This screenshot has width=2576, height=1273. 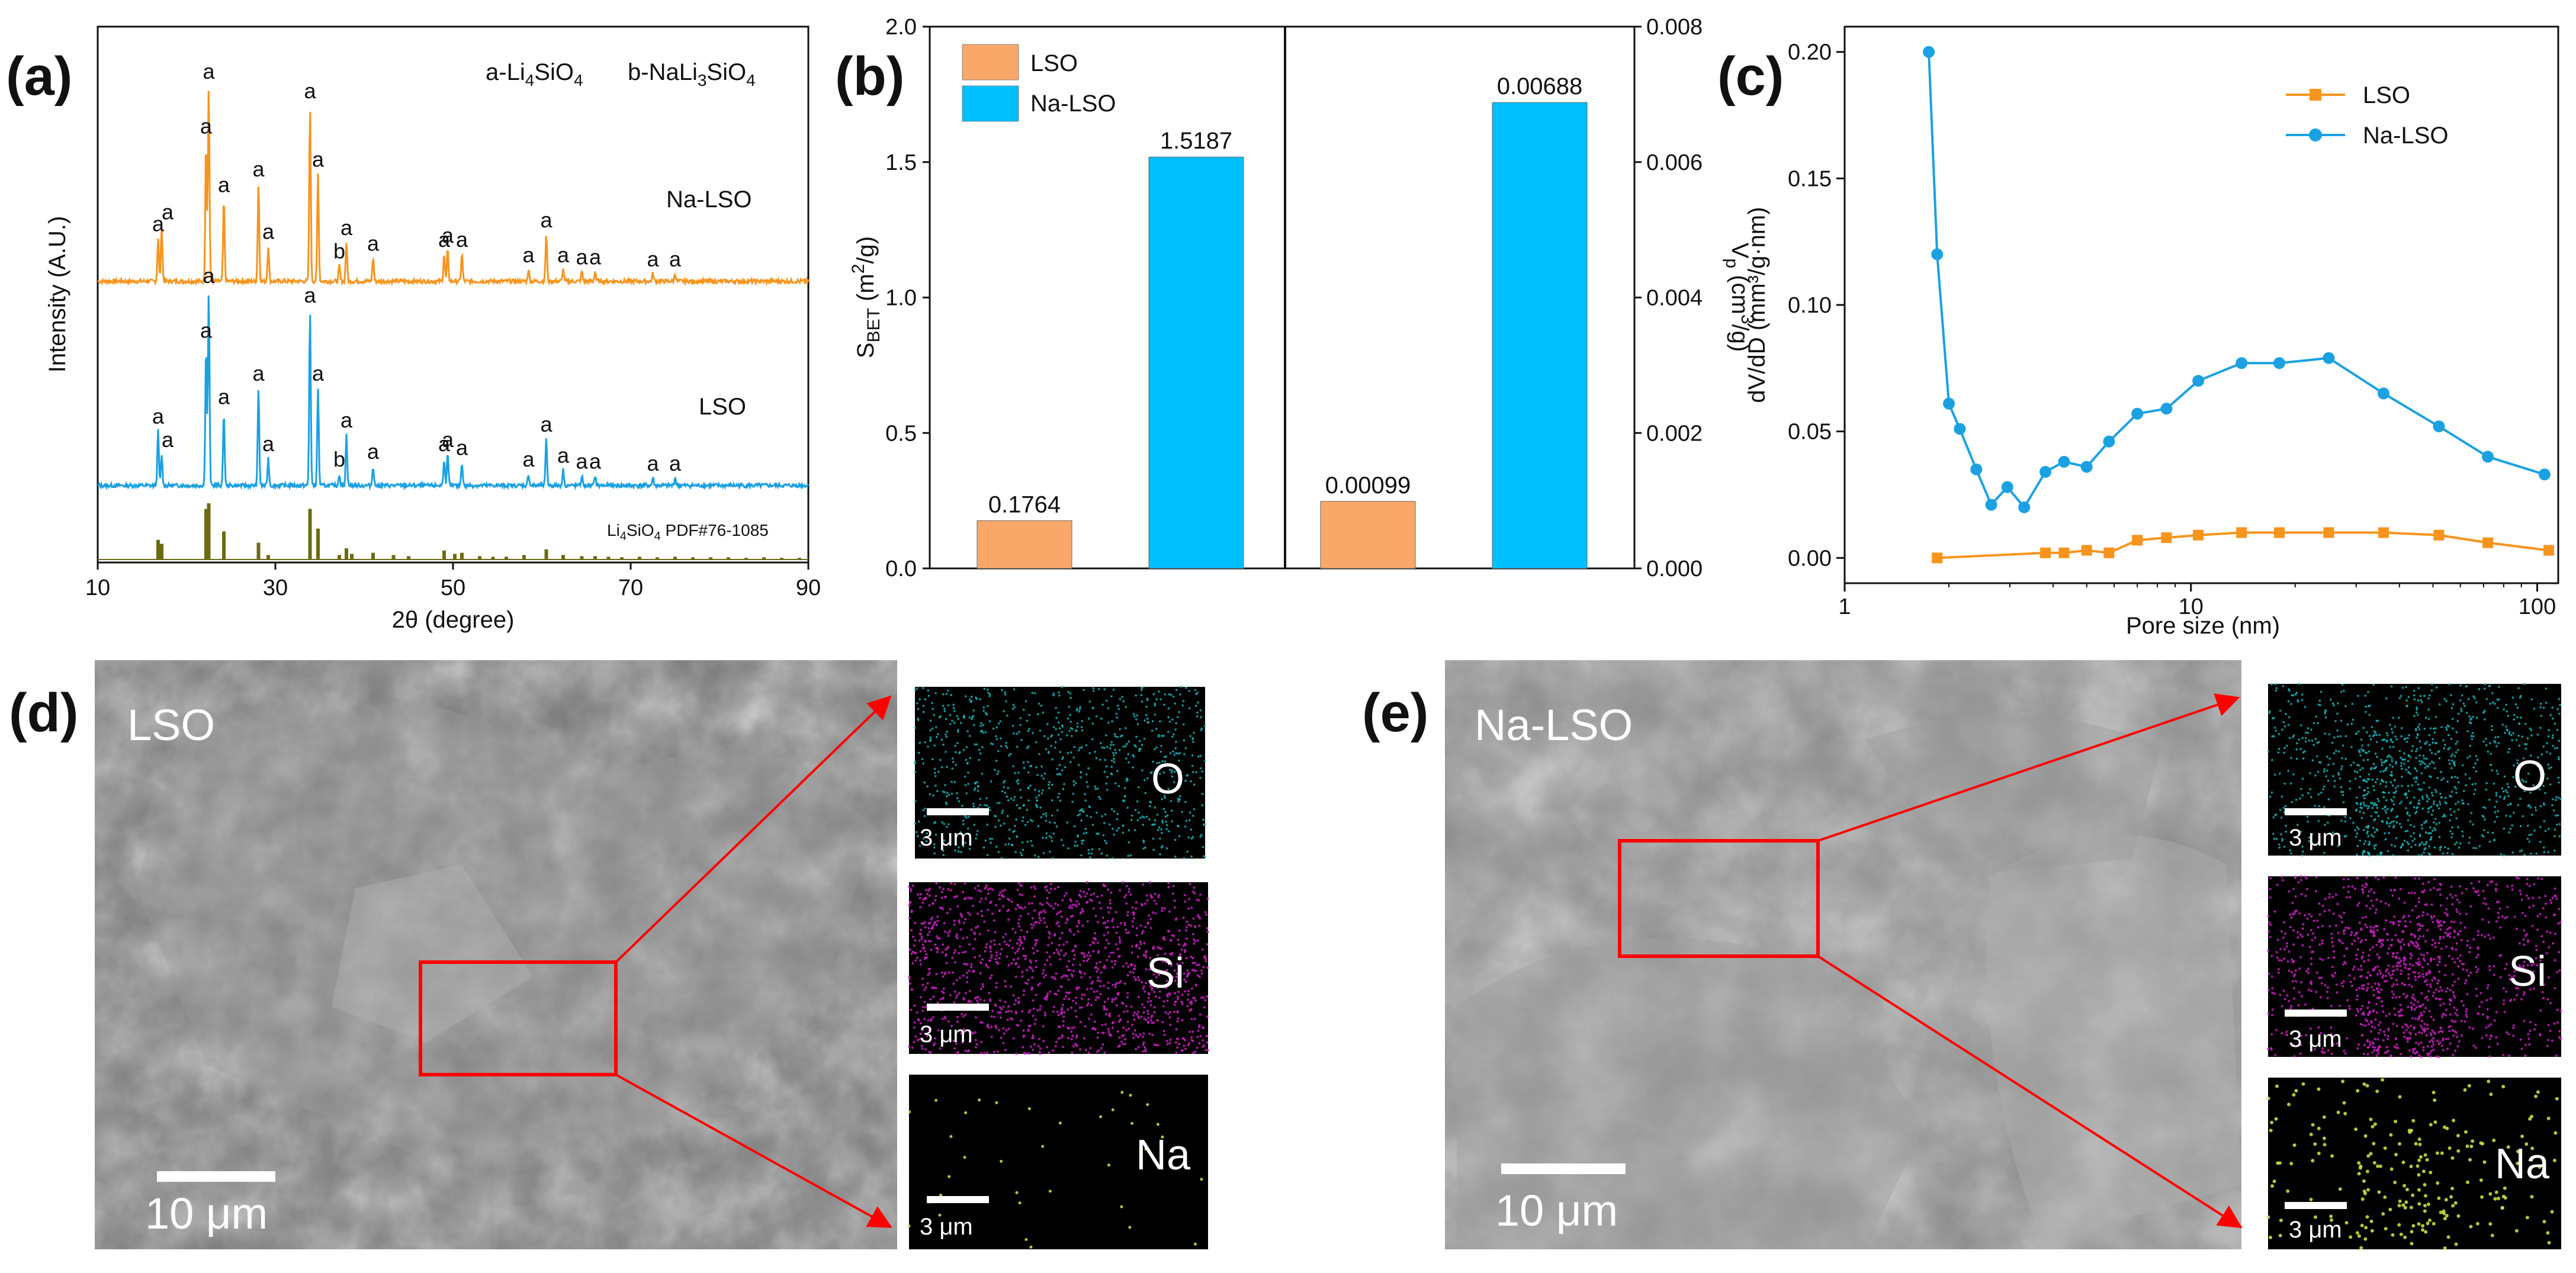 What do you see at coordinates (206, 126) in the screenshot?
I see `xrd-peak-label-na: a` at bounding box center [206, 126].